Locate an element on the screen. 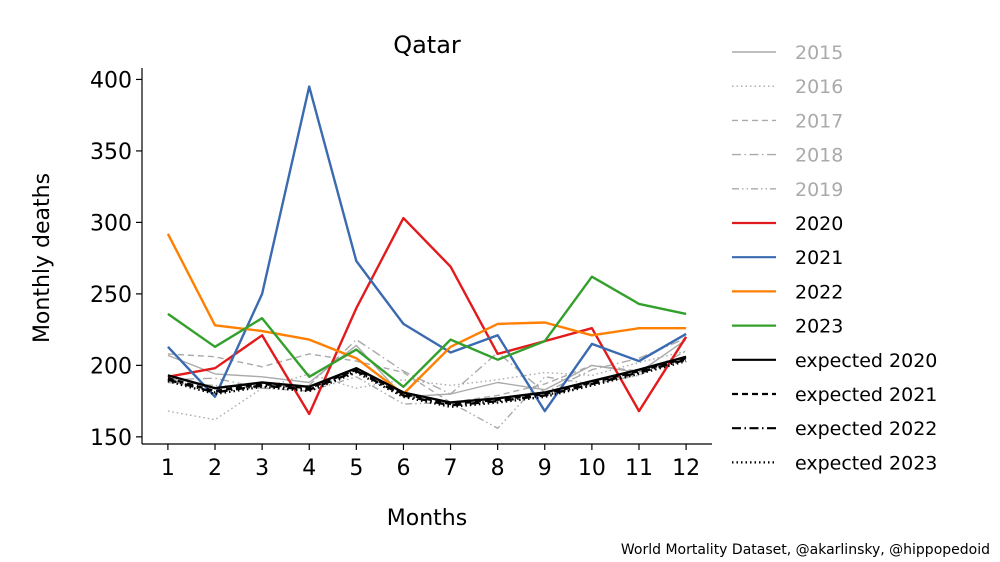 The image size is (1000, 562). x-axis: 1 2 3 4 5 6 7 8 9 10 11 12 is located at coordinates (427, 462).